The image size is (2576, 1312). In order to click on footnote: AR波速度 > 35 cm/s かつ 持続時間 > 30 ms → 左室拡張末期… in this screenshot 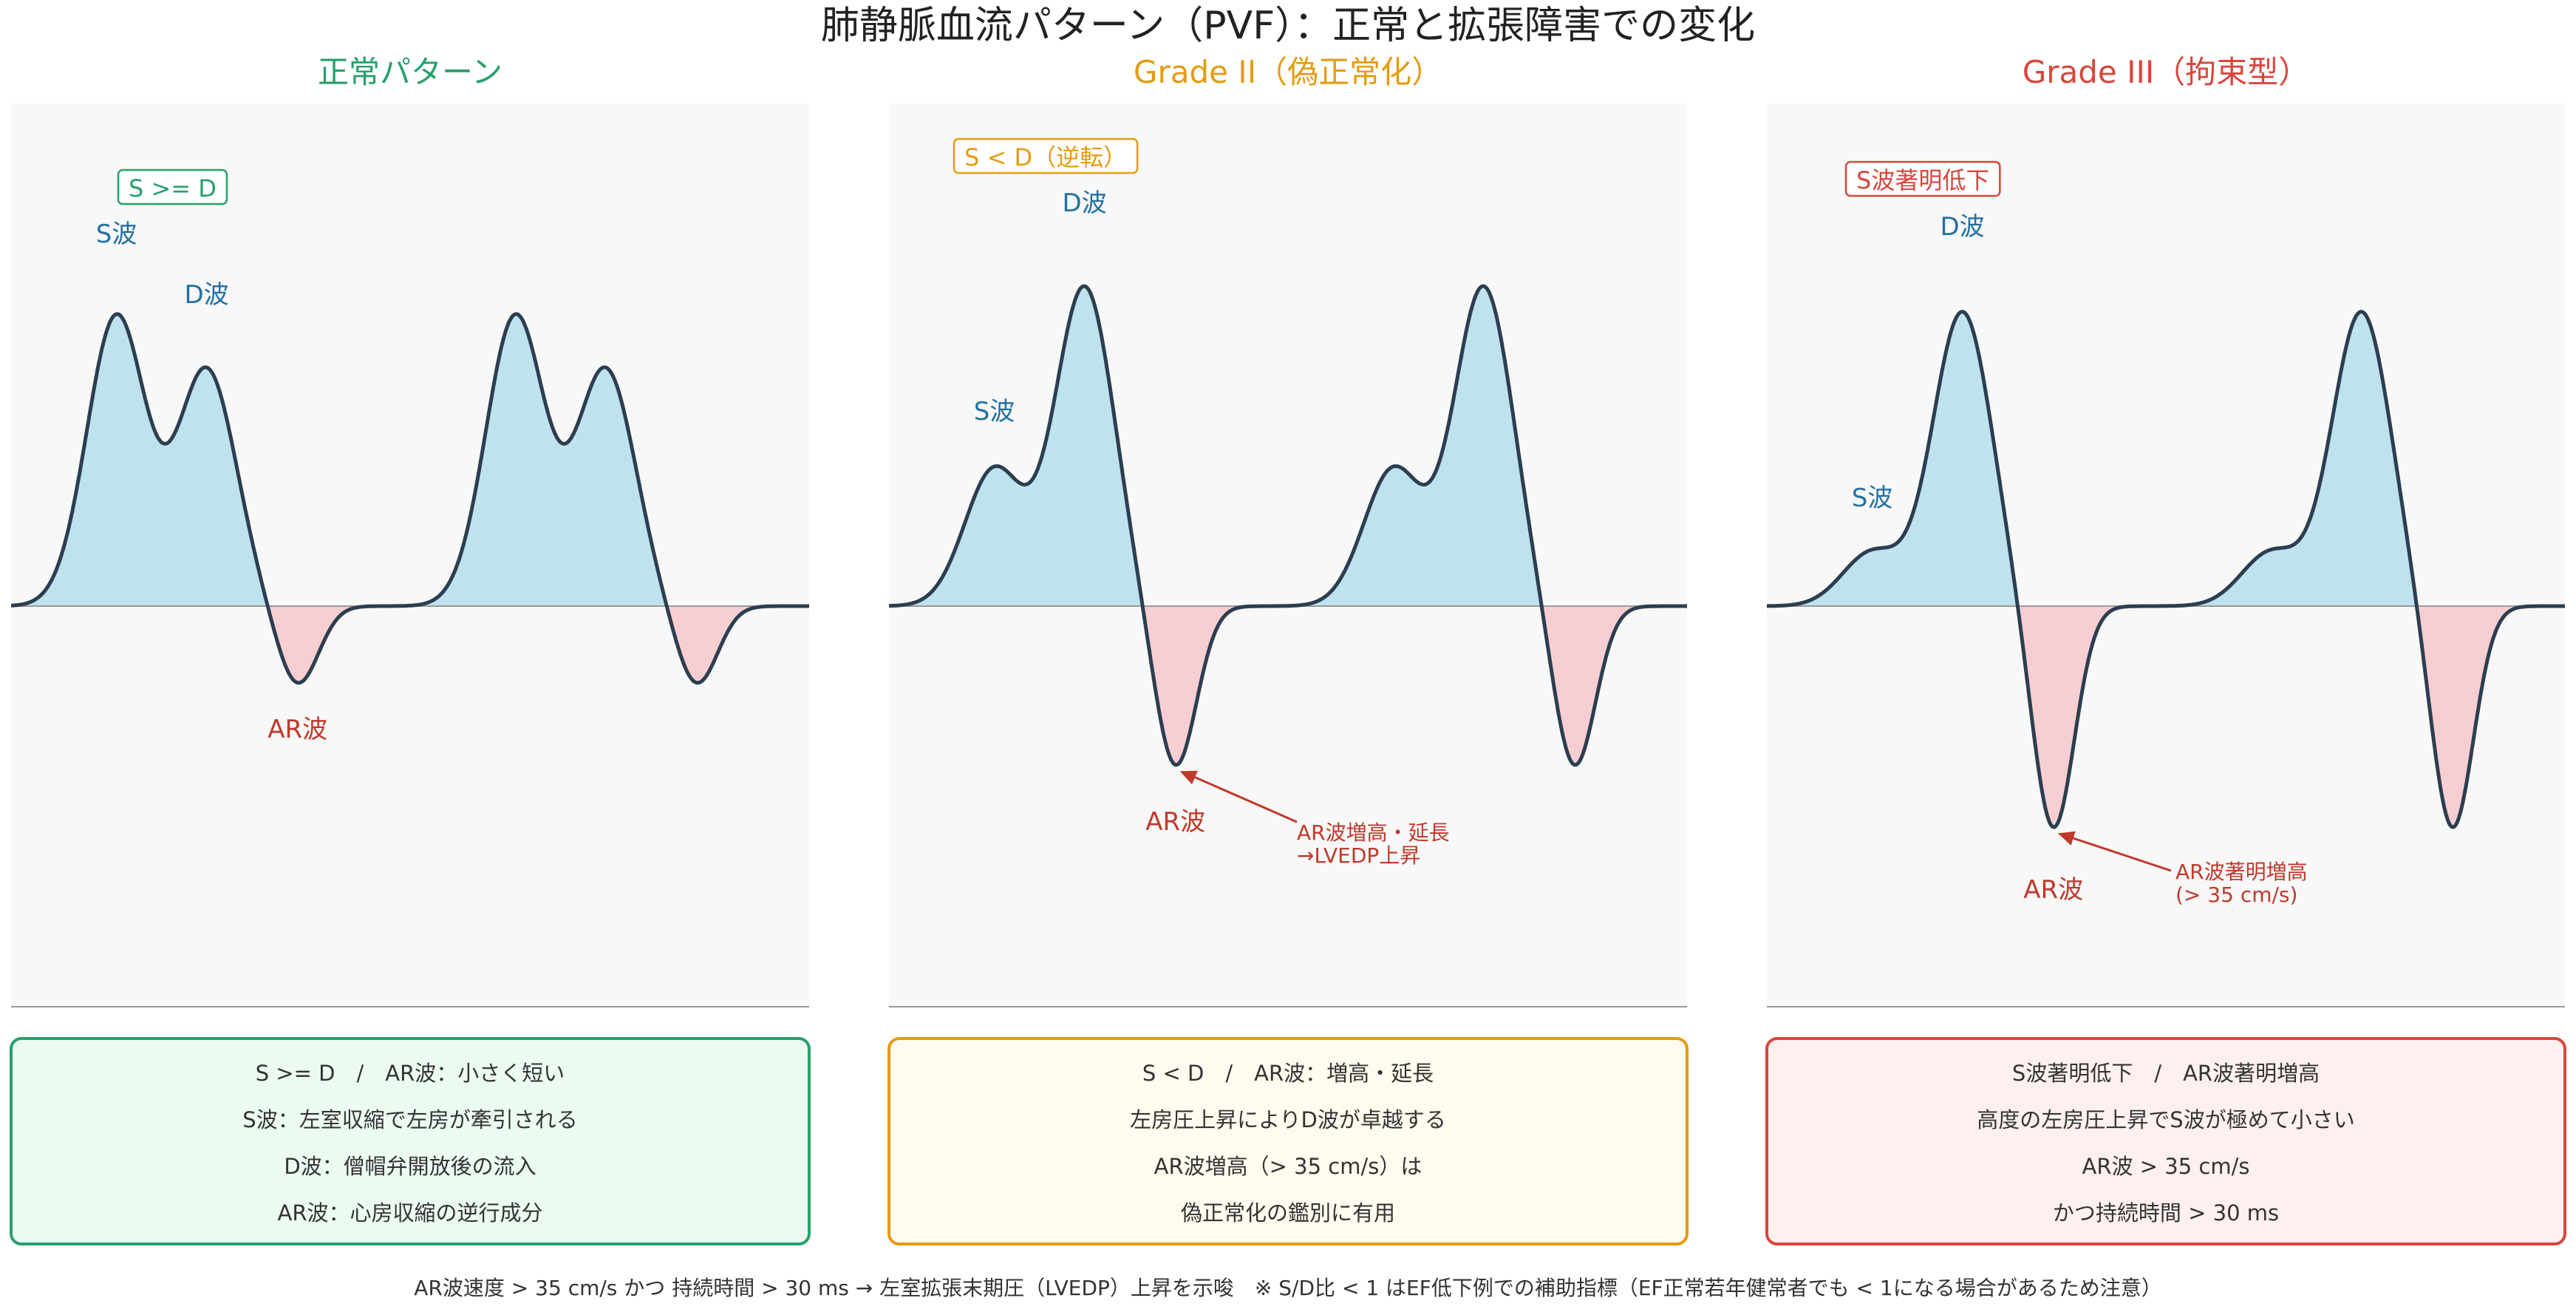, I will do `click(1287, 1288)`.